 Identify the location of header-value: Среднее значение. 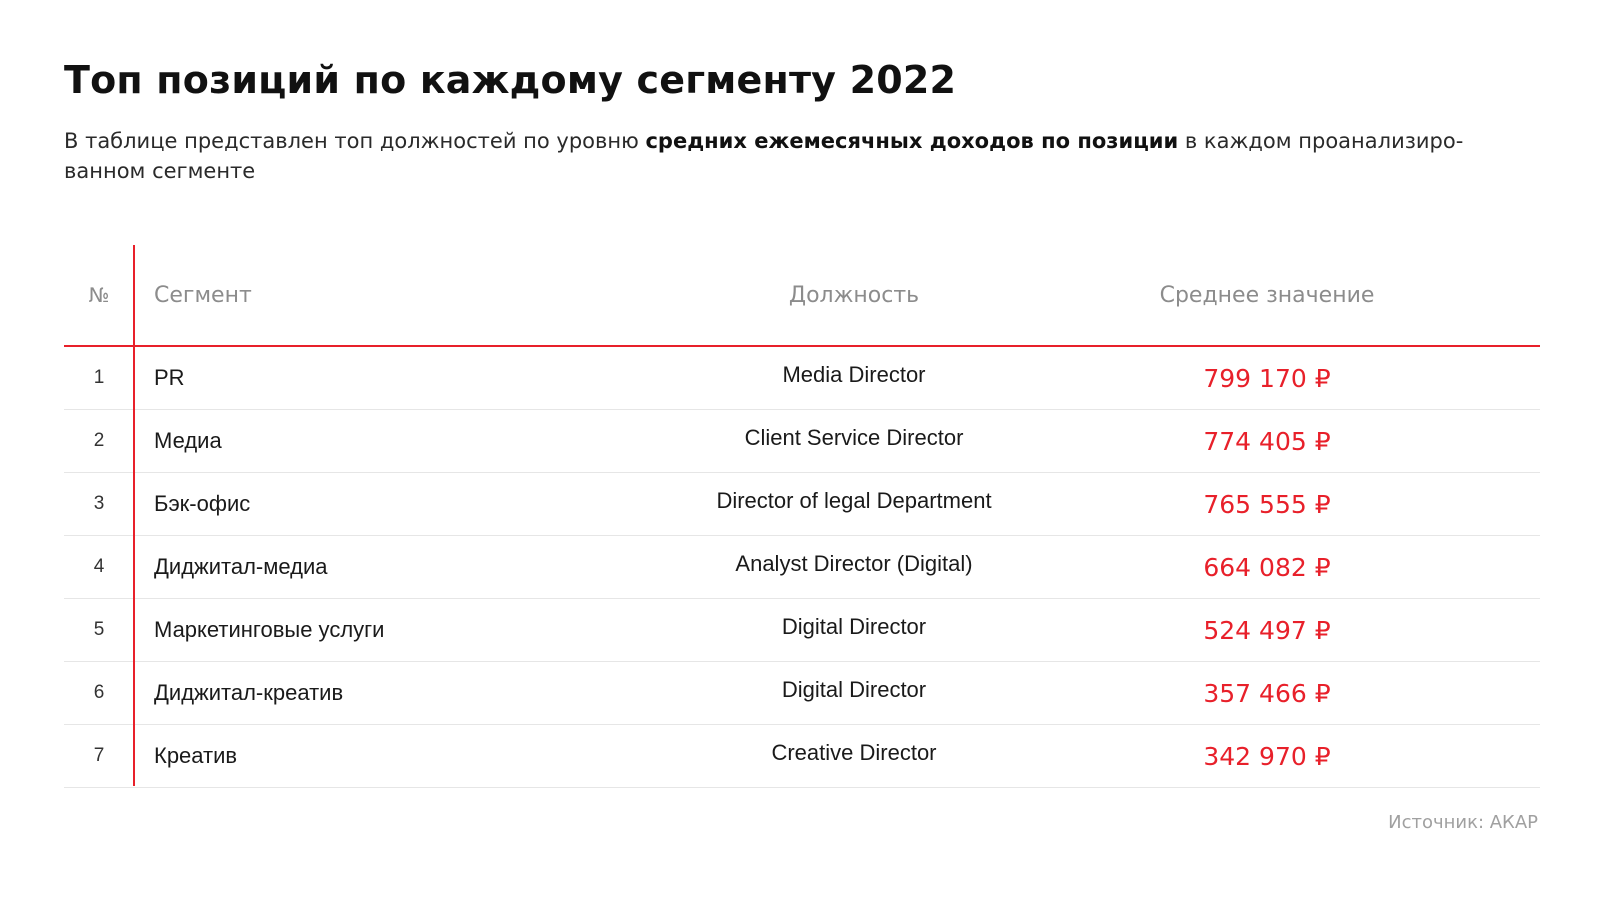
(1287, 296).